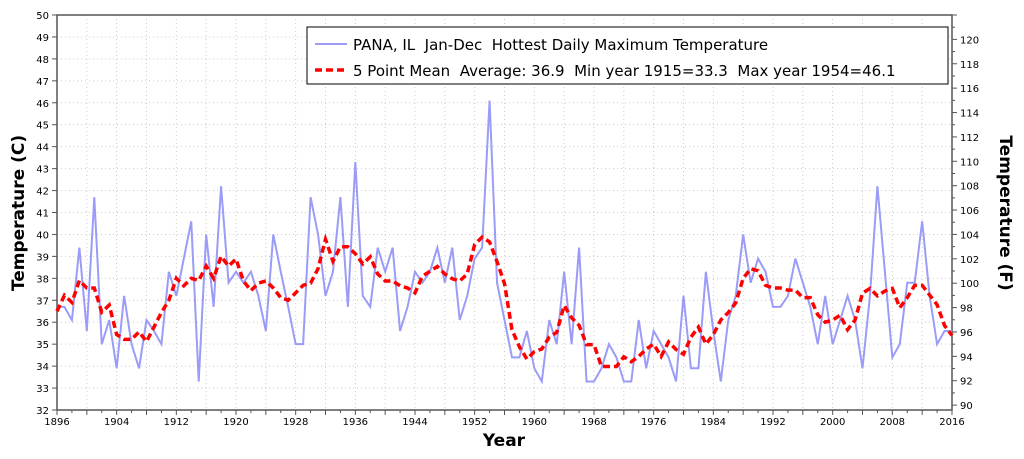  What do you see at coordinates (474, 422) in the screenshot?
I see `x-tick-label: 1952` at bounding box center [474, 422].